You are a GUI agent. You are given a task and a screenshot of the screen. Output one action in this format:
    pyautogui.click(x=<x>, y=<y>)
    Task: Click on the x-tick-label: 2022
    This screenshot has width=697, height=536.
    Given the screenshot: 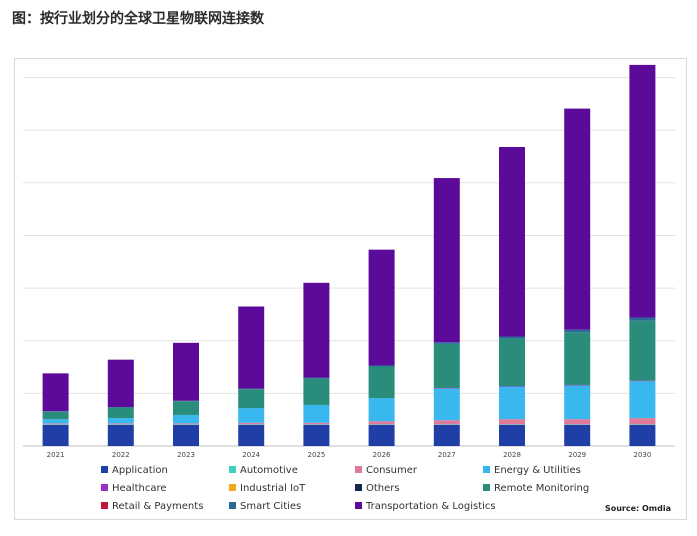 What is the action you would take?
    pyautogui.click(x=121, y=455)
    